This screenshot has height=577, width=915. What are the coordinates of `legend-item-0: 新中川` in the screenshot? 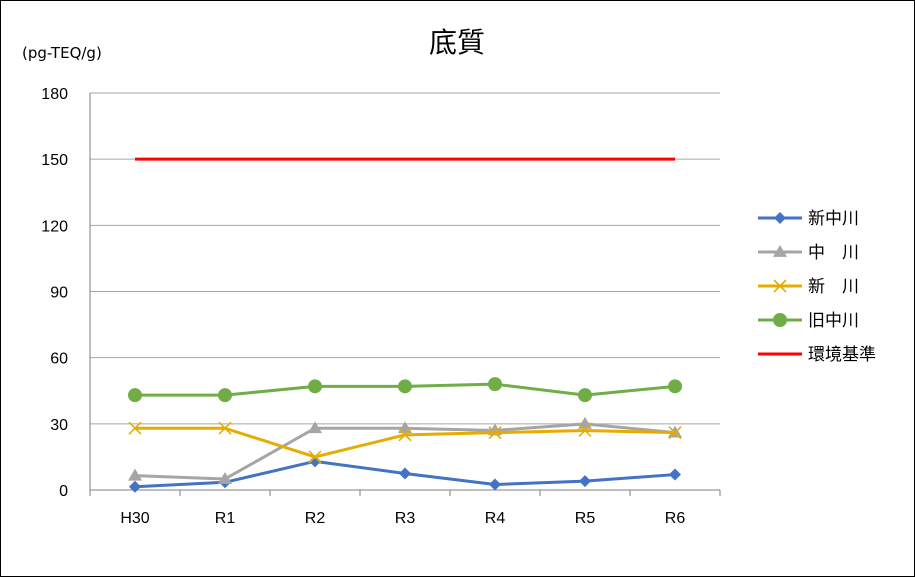 It's located at (808, 219).